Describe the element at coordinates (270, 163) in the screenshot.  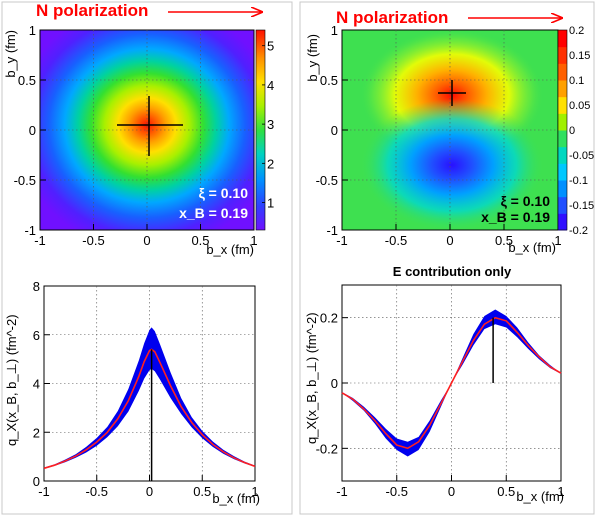
I see `colorbar-tick-label: 2` at that location.